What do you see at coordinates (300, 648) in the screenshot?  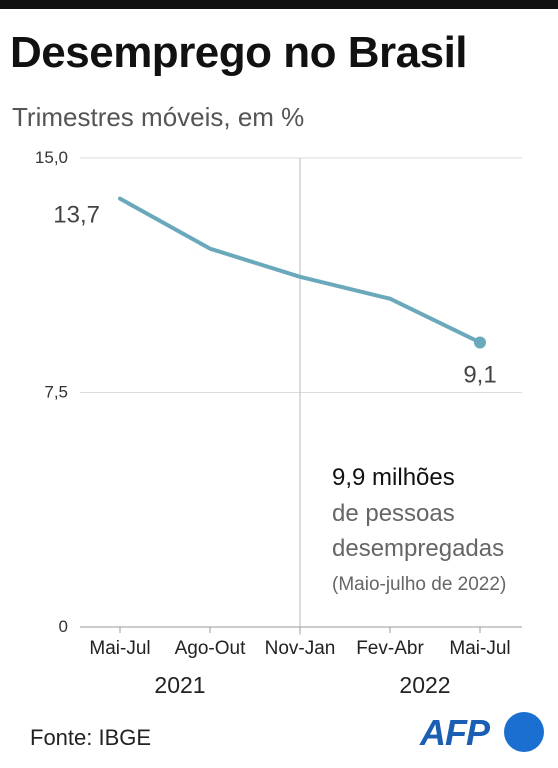 I see `x-tick-label: Nov-Jan` at bounding box center [300, 648].